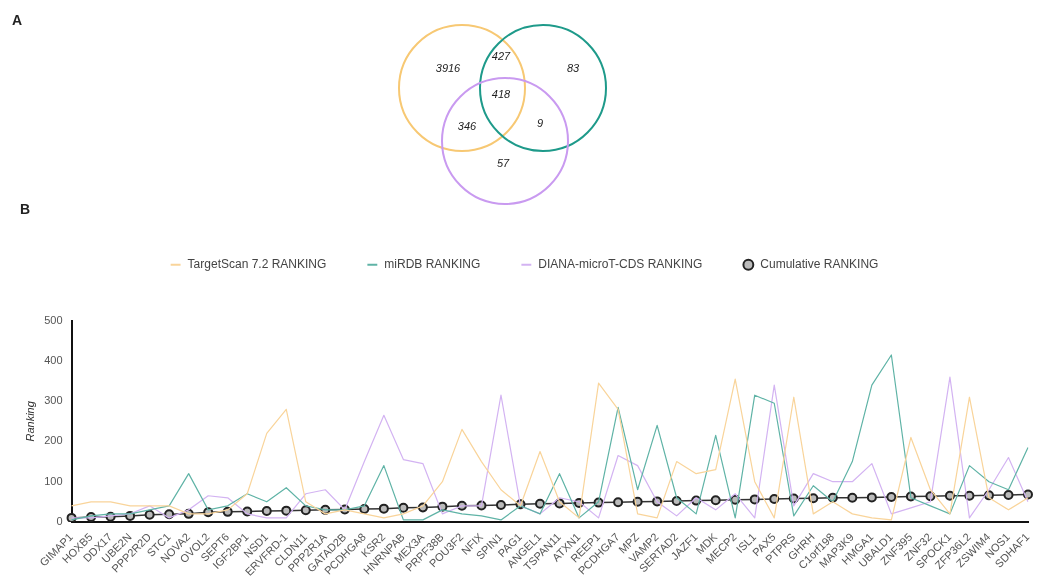  What do you see at coordinates (467, 126) in the screenshot?
I see `text: 346` at bounding box center [467, 126].